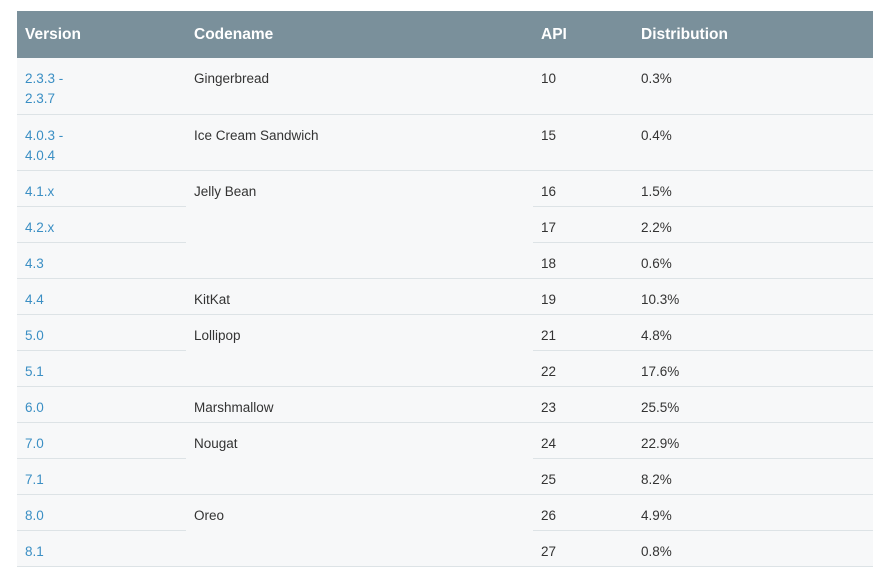  I want to click on table-header-row: Version Codename API Distribution, so click(445, 34).